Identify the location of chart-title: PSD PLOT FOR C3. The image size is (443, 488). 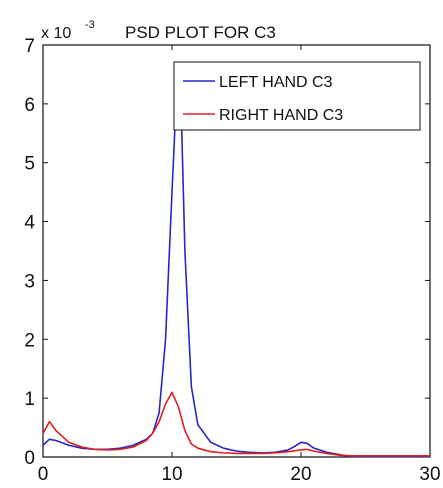
(200, 32).